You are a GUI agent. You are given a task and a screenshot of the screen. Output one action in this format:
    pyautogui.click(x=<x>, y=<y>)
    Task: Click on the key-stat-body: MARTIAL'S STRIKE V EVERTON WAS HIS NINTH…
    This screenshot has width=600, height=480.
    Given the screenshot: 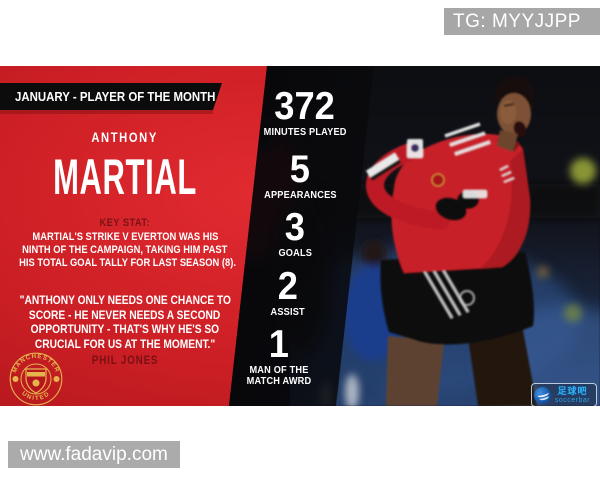 What is the action you would take?
    pyautogui.click(x=125, y=250)
    